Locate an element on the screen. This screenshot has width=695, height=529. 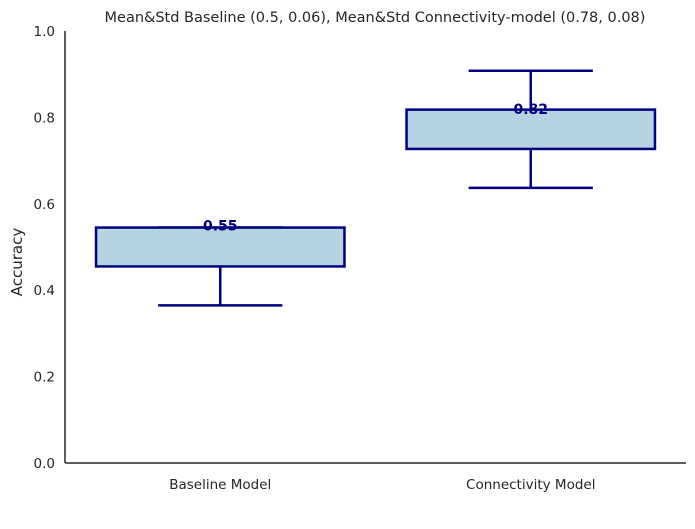
x-tick-label: Connectivity Model is located at coordinates (530, 485).